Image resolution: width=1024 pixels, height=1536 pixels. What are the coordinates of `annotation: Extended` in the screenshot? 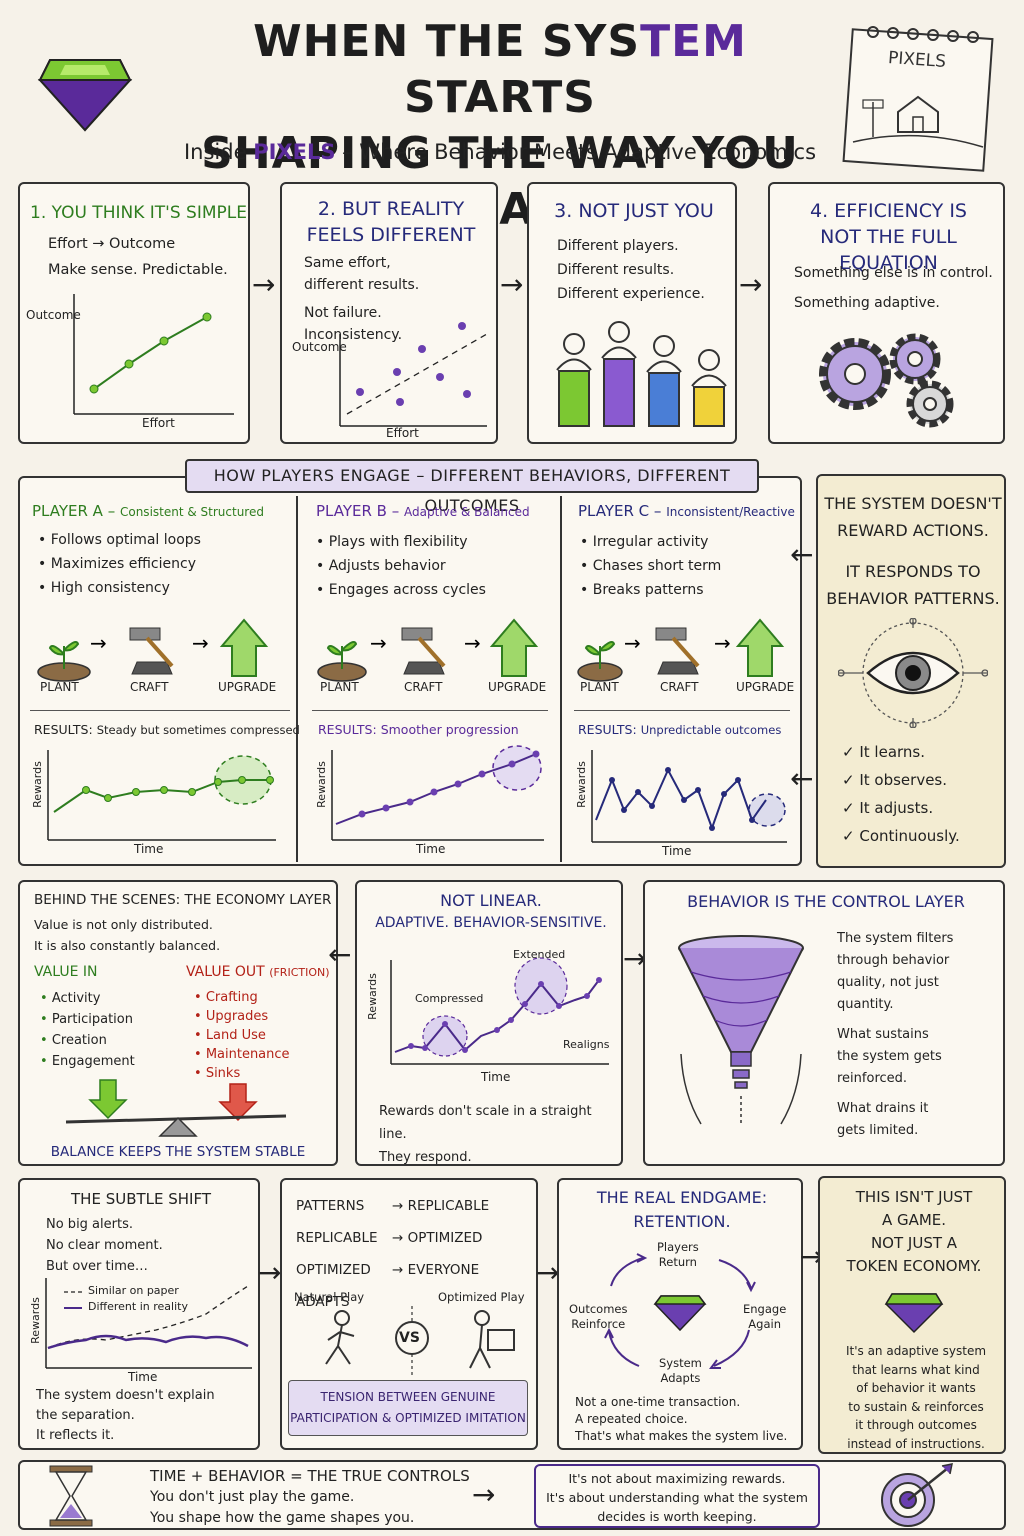 It's located at (539, 954).